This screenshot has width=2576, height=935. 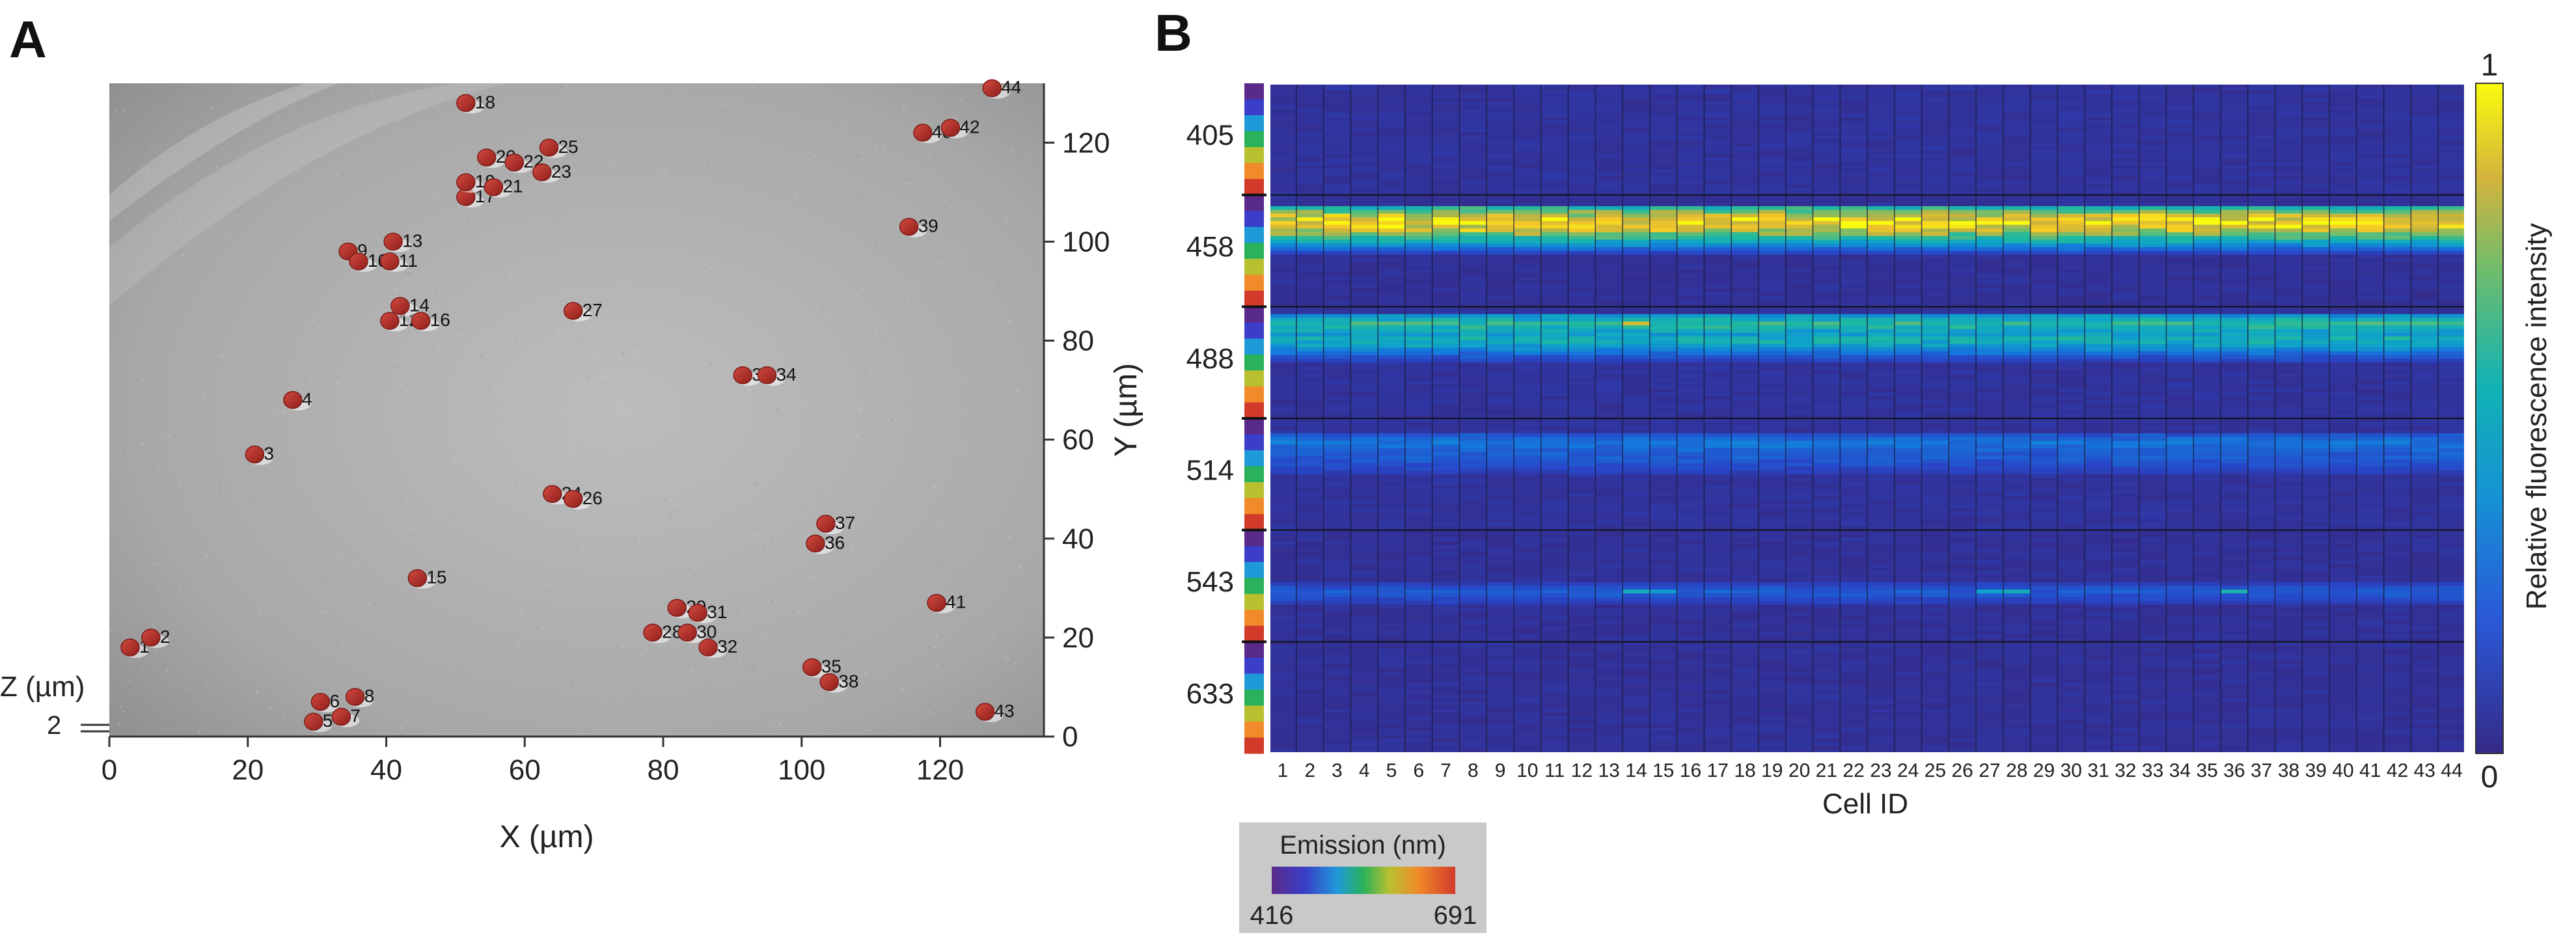 I want to click on cell-dot, so click(x=688, y=633).